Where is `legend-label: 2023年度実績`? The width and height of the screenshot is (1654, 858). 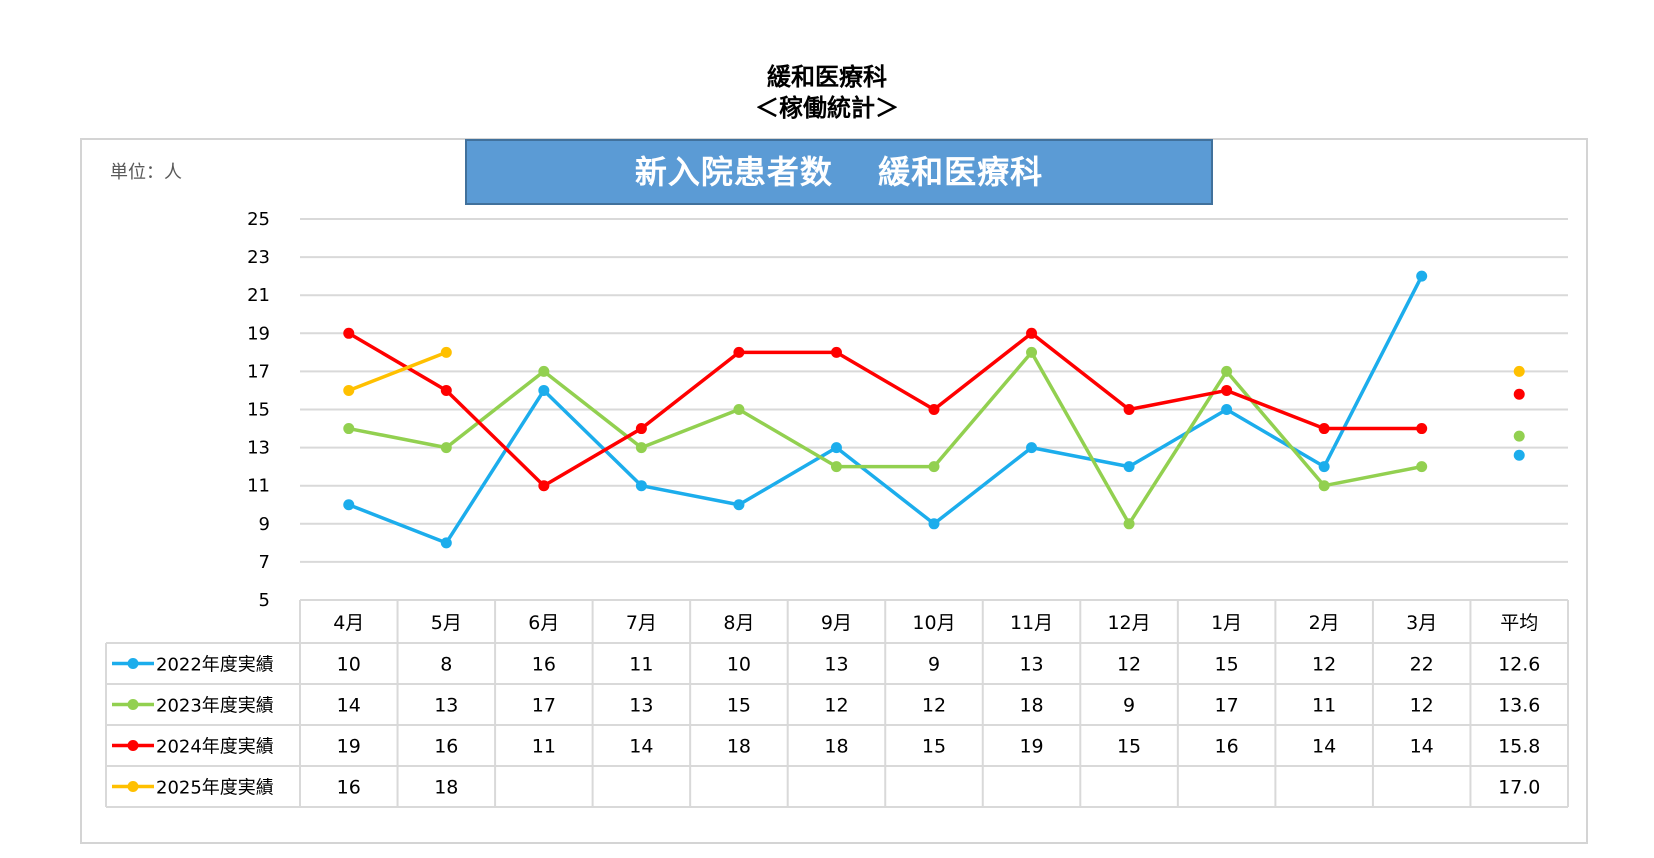
legend-label: 2023年度実績 is located at coordinates (215, 706).